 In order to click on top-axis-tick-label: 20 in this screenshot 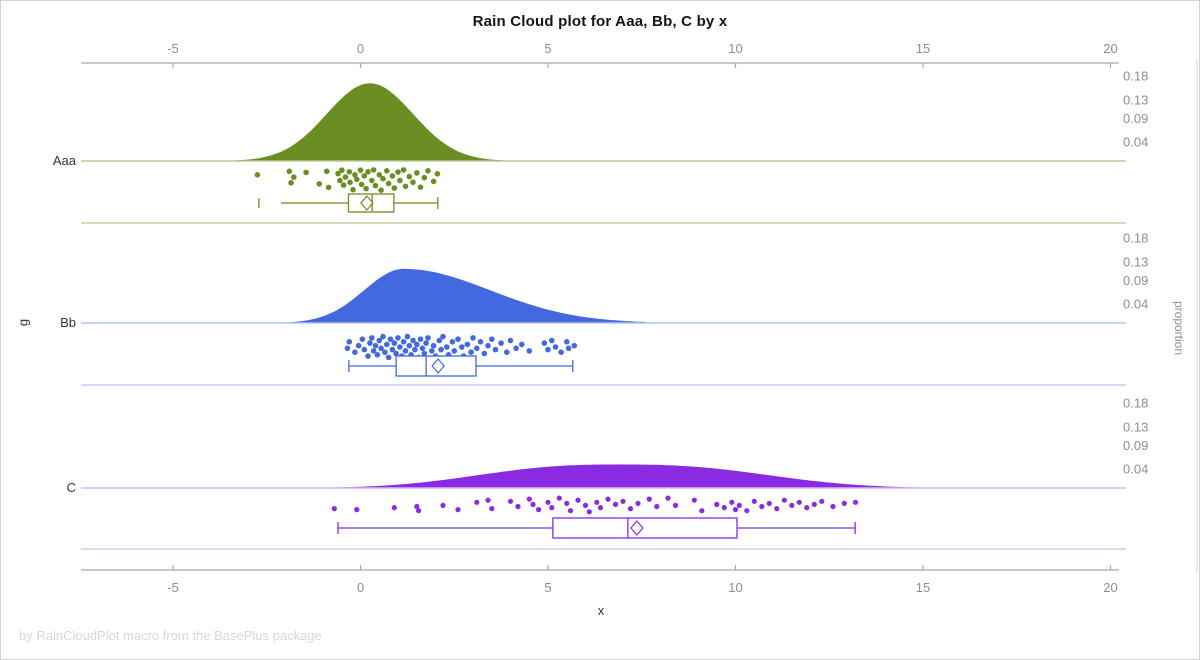, I will do `click(1110, 48)`.